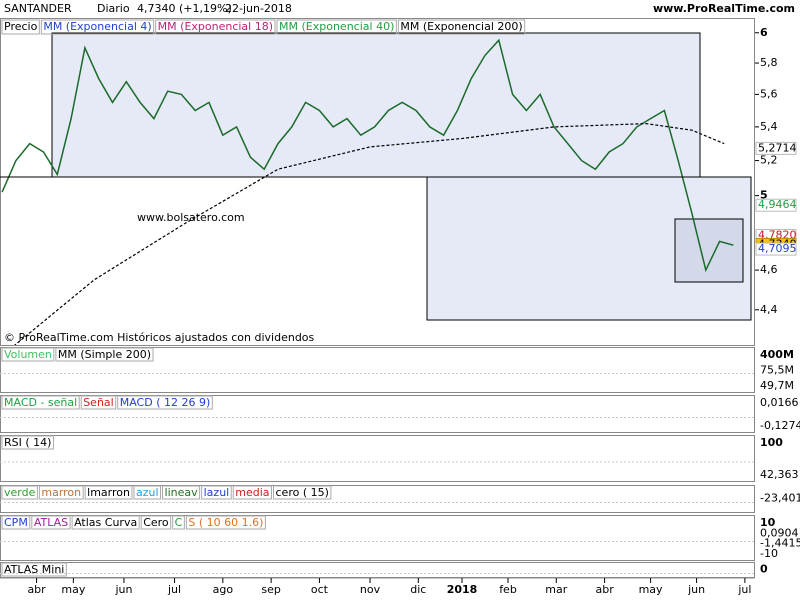 The image size is (800, 604). I want to click on indicator-axis-label: 10, so click(768, 522).